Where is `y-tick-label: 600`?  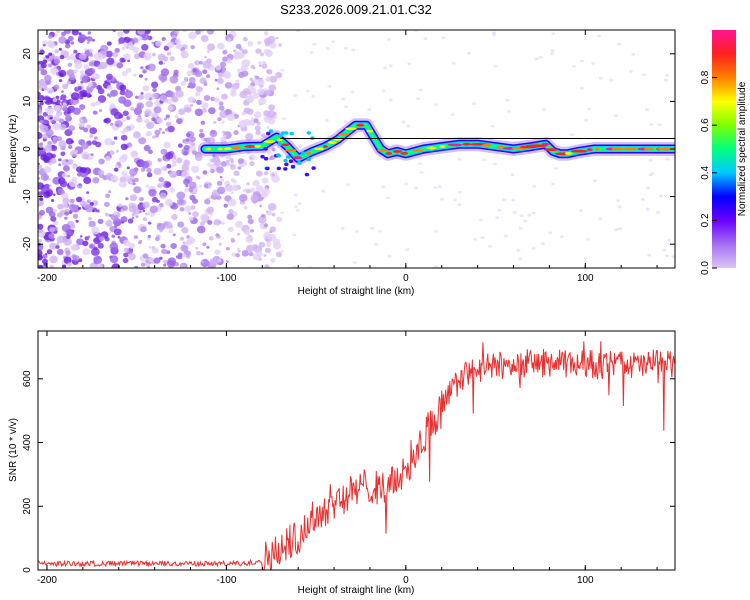 y-tick-label: 600 is located at coordinates (27, 378).